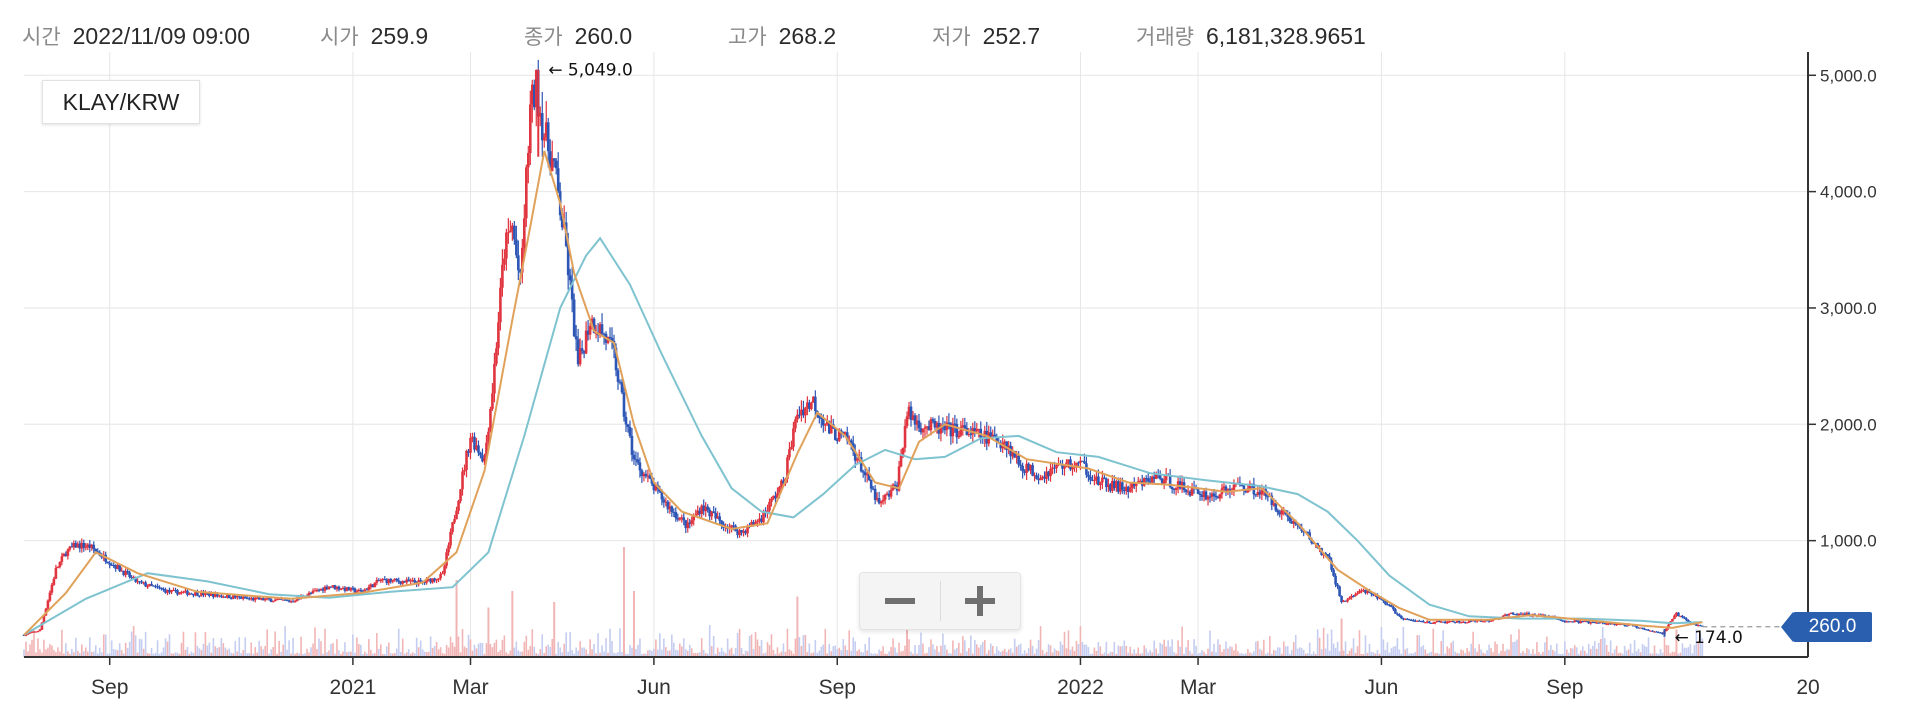 Image resolution: width=1910 pixels, height=708 pixels. I want to click on zoom-in-button, so click(981, 601).